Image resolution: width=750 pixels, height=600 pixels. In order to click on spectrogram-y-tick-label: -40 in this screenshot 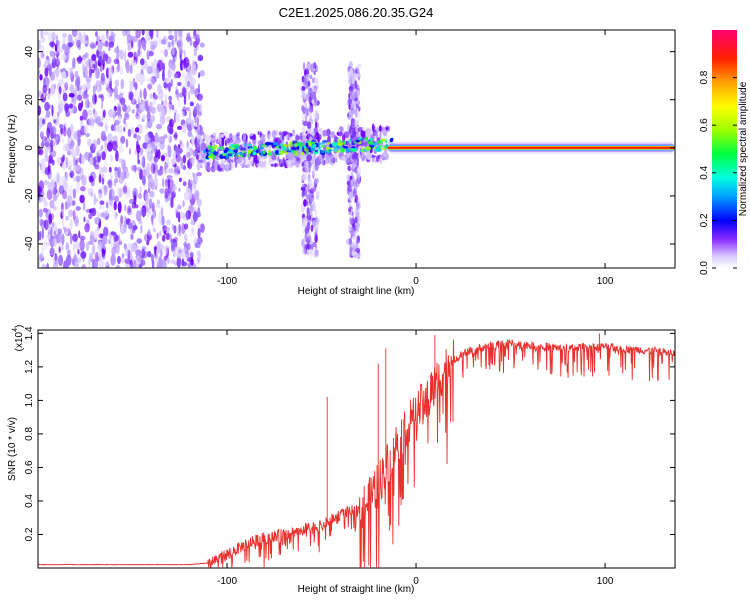, I will do `click(29, 243)`.